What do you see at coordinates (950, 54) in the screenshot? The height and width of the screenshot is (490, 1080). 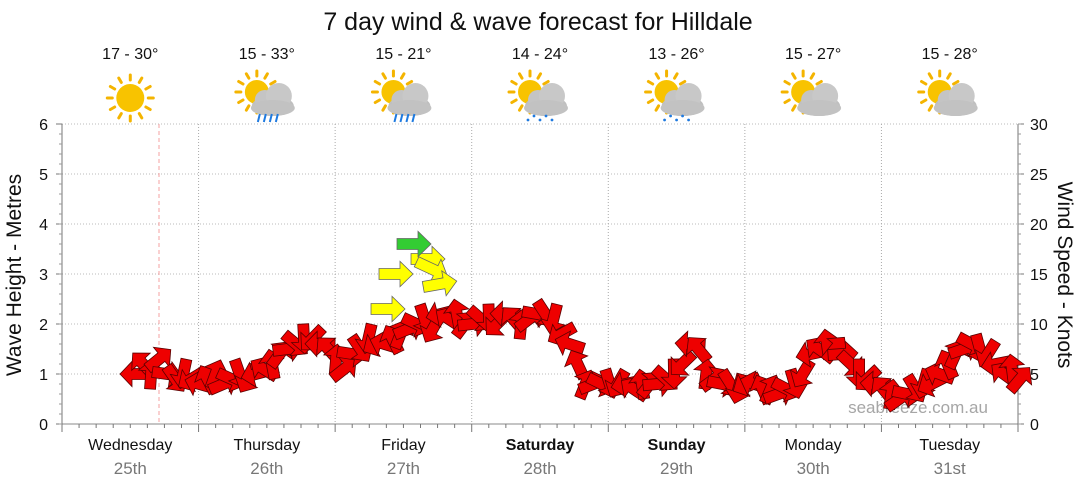 I see `day-temperature: 15 - 28°` at bounding box center [950, 54].